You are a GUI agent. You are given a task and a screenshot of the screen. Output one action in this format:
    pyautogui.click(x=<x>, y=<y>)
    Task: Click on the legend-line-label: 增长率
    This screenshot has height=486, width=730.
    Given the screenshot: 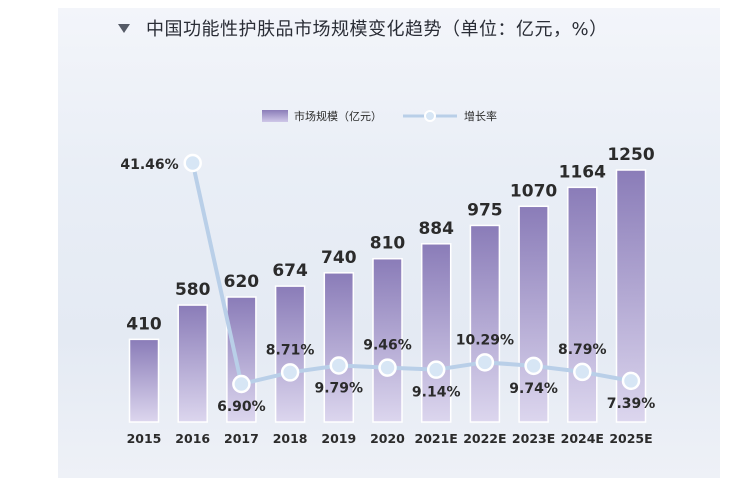 What is the action you would take?
    pyautogui.click(x=480, y=116)
    